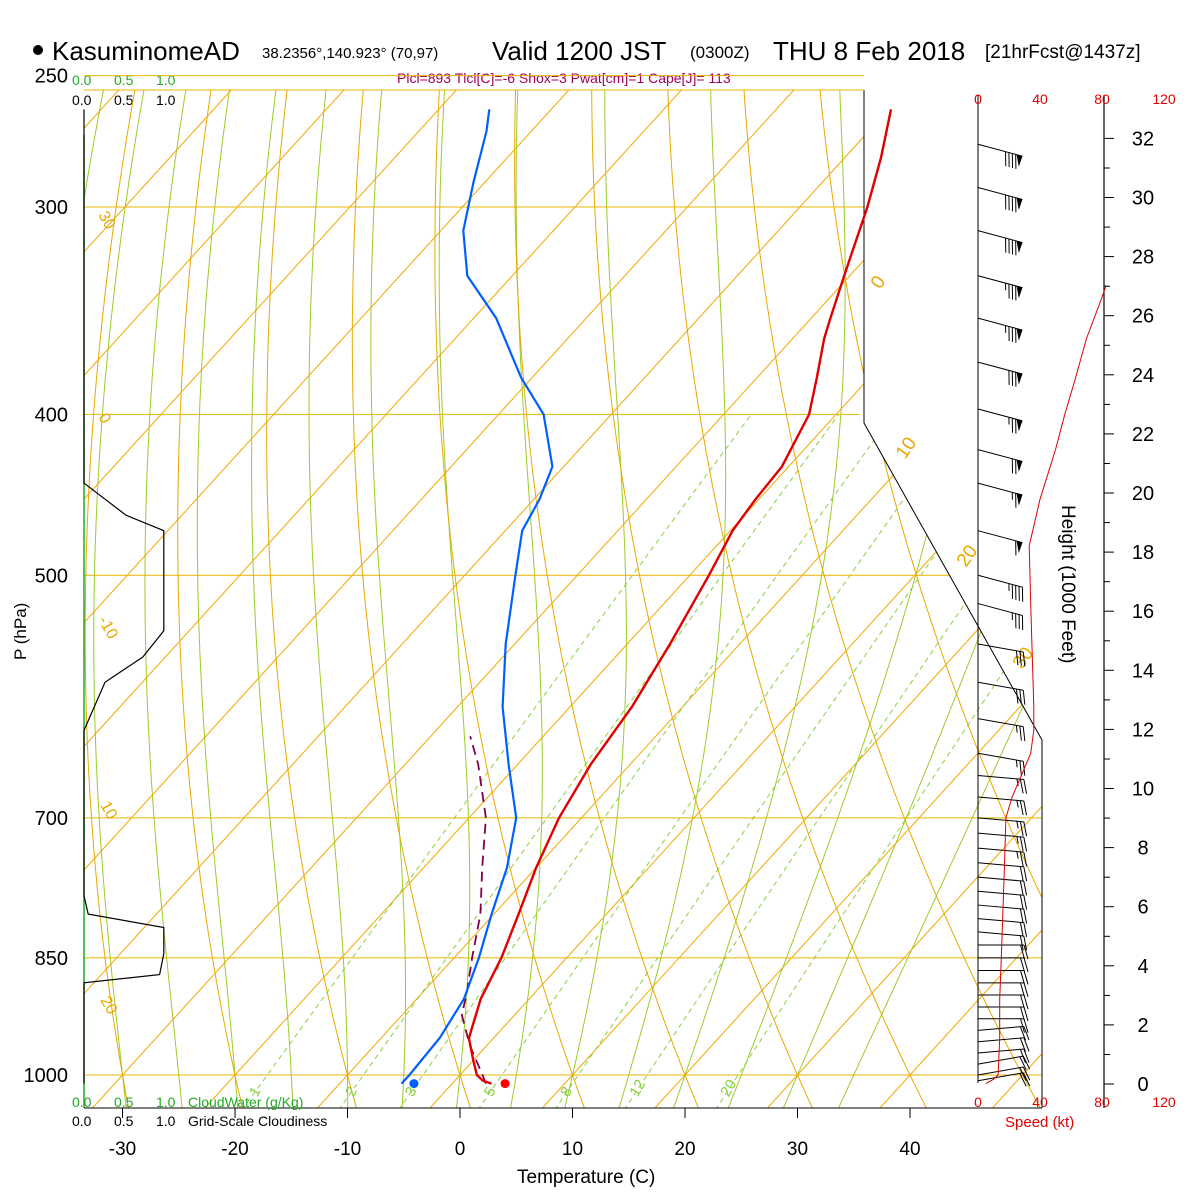 This screenshot has width=1200, height=1200. I want to click on station-coords: 38.2356°,140.923° (70,97), so click(350, 53).